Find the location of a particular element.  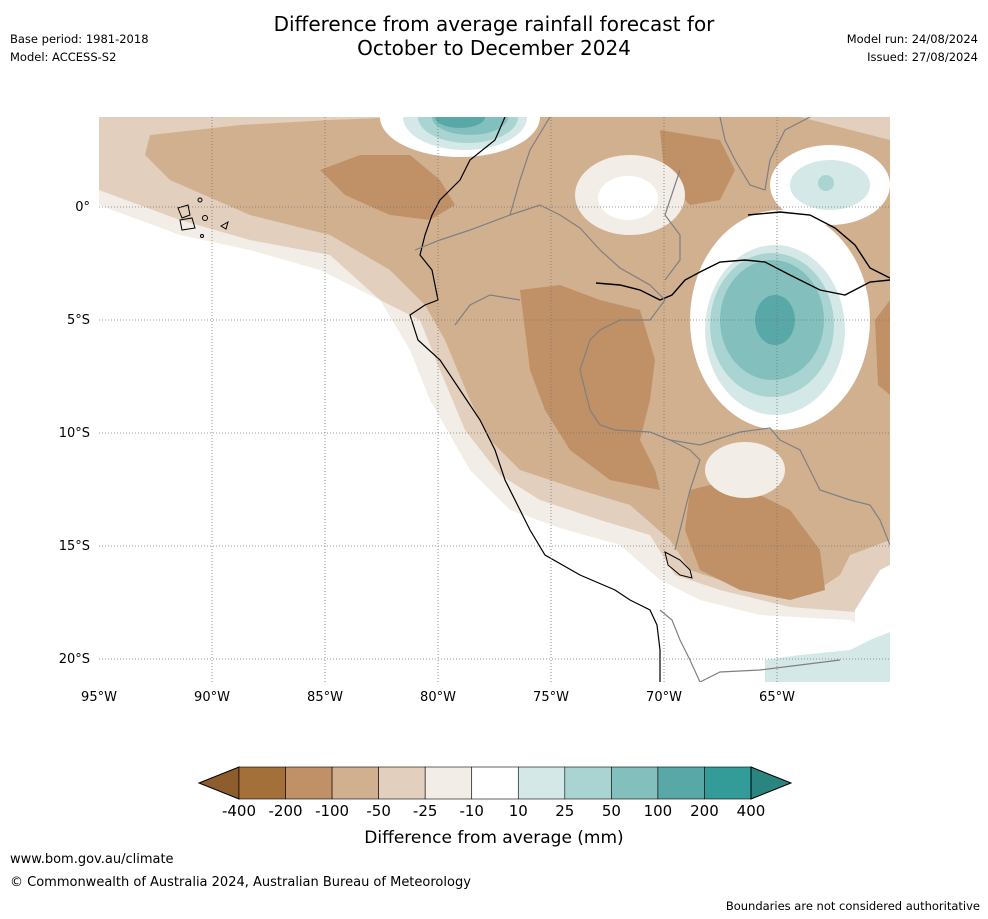

lon-label: 65°W is located at coordinates (777, 697).